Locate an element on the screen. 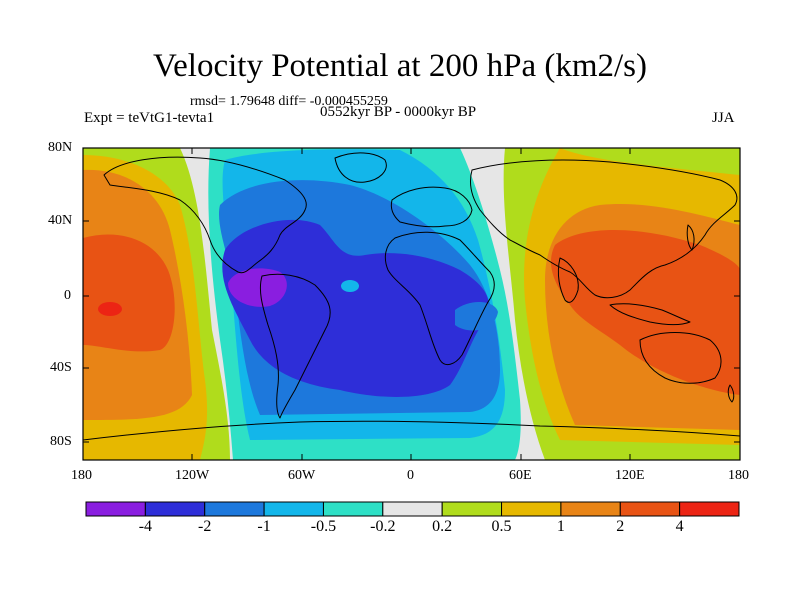  lat-tick-eq: 0 is located at coordinates (67, 295).